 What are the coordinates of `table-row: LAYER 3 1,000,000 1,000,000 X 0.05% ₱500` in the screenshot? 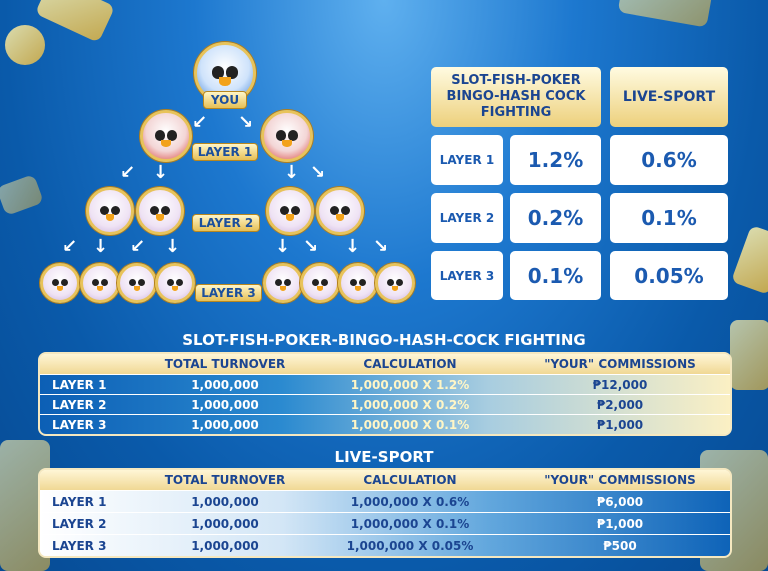 It's located at (385, 545).